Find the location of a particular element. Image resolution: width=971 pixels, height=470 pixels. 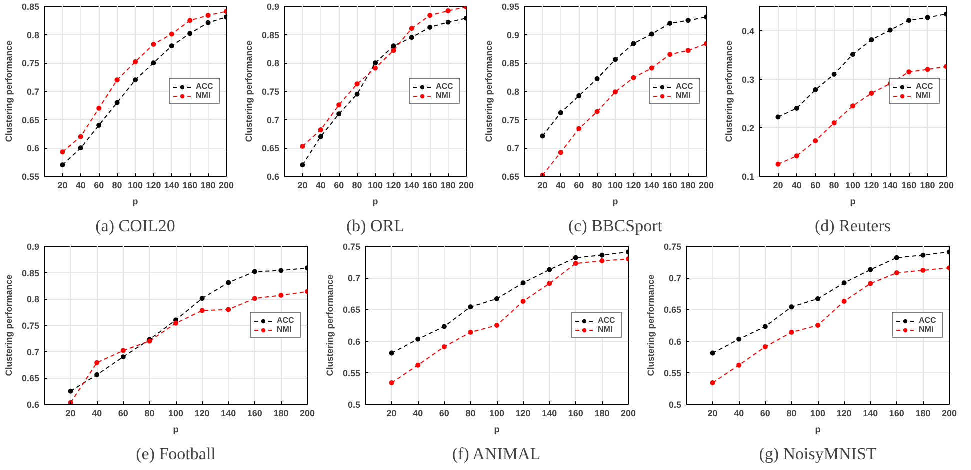

y-tick-label: 0.3 is located at coordinates (748, 79).